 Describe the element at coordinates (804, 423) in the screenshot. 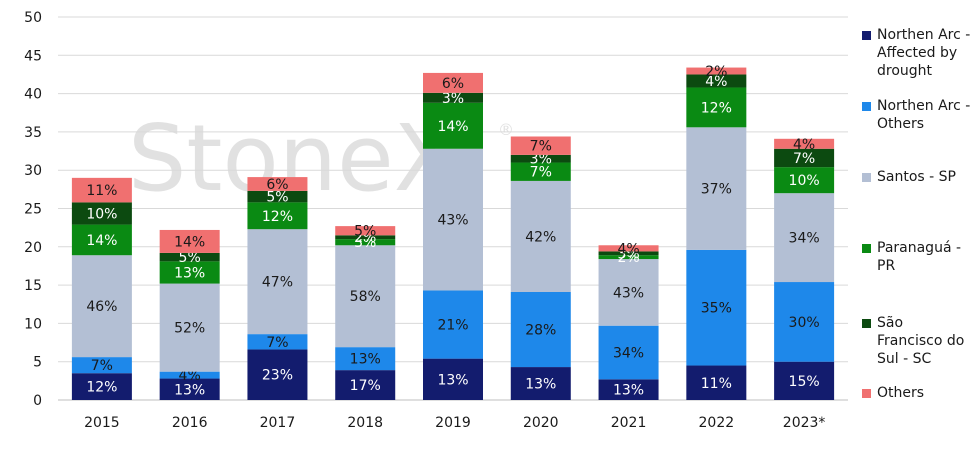

I see `x-tick-label: 2023*` at that location.